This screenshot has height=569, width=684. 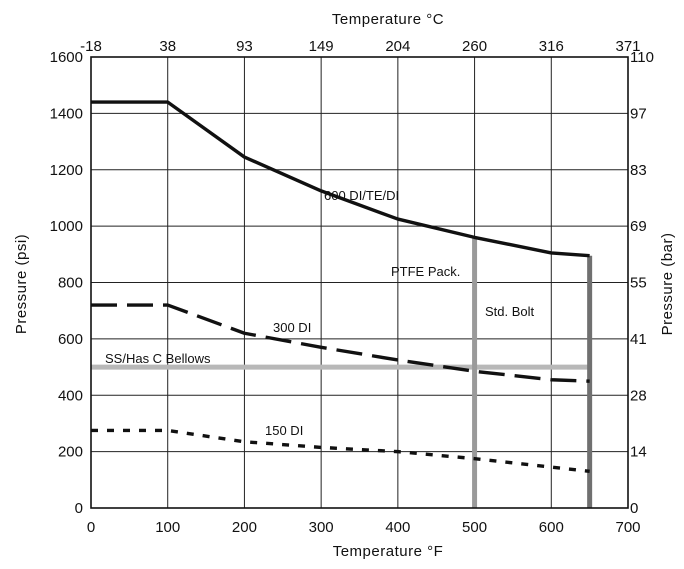 What do you see at coordinates (638, 113) in the screenshot?
I see `y-right-tick-label: 97` at bounding box center [638, 113].